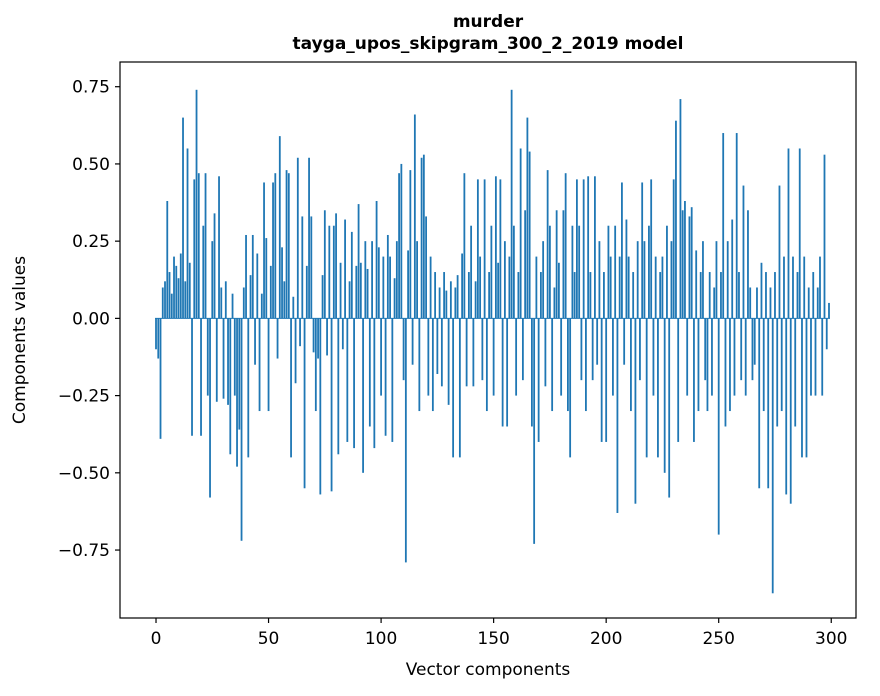  I want to click on x-axis-label: Vector components, so click(488, 670).